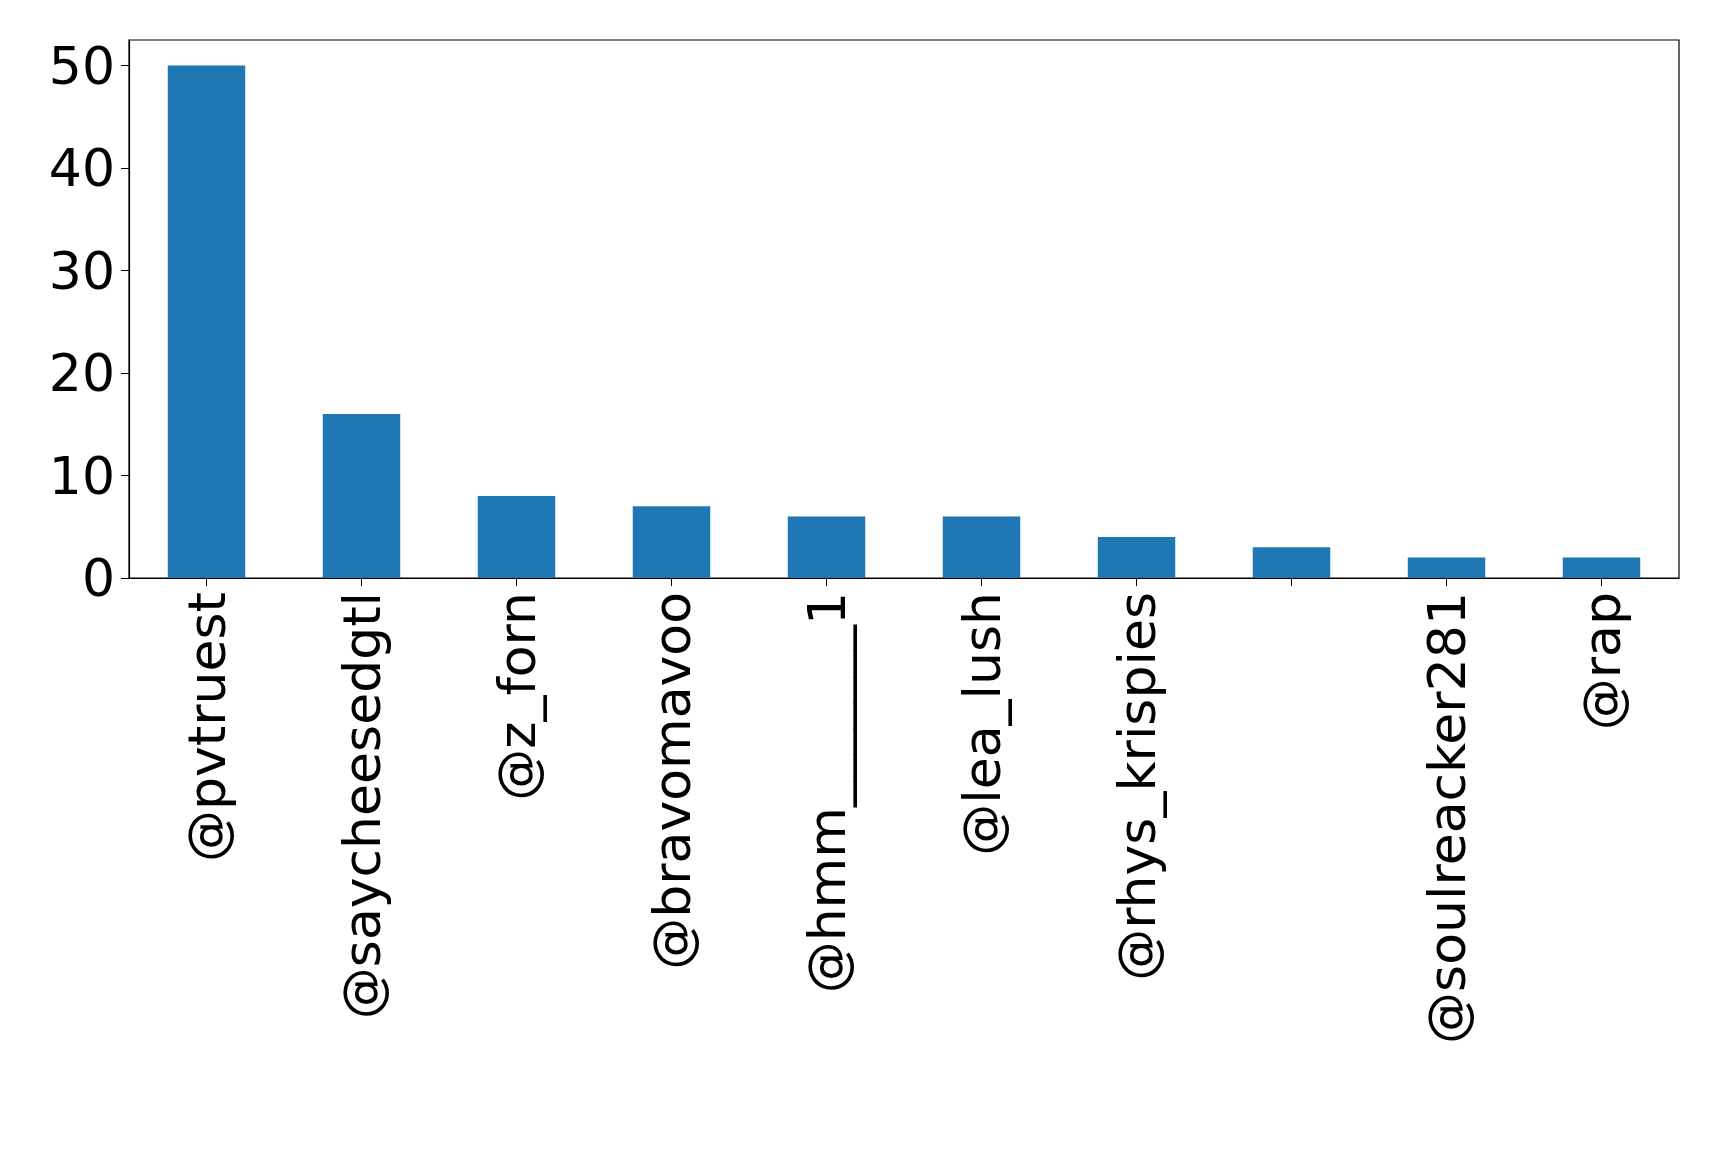 The image size is (1719, 1171). Describe the element at coordinates (361, 806) in the screenshot. I see `x-tick-label: @saycheesedgtl` at that location.